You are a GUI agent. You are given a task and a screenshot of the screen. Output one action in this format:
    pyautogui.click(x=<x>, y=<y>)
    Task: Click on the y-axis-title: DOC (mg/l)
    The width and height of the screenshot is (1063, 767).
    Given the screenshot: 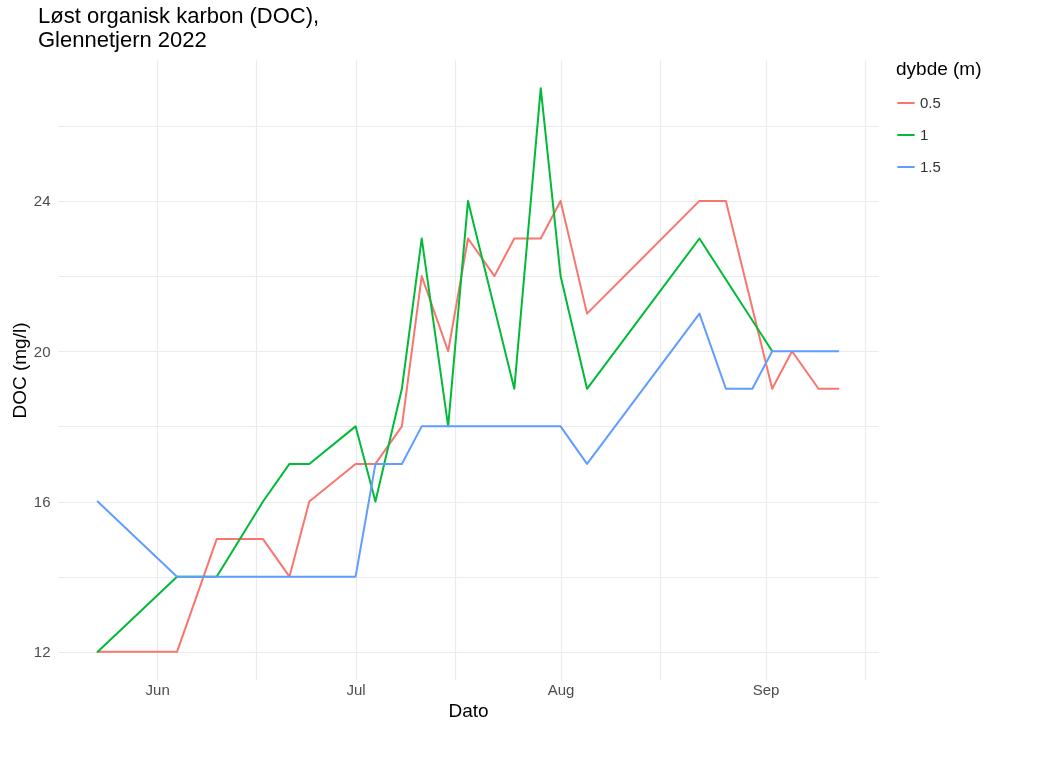 What is the action you would take?
    pyautogui.click(x=19, y=370)
    